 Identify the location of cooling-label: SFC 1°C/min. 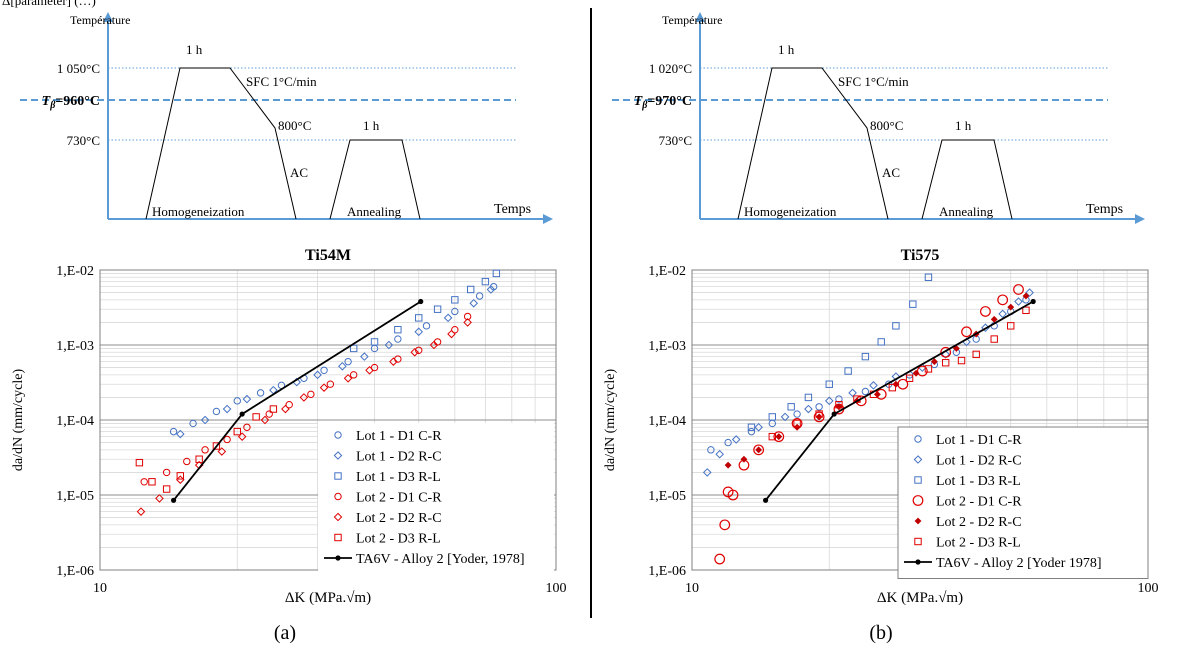
(873, 81).